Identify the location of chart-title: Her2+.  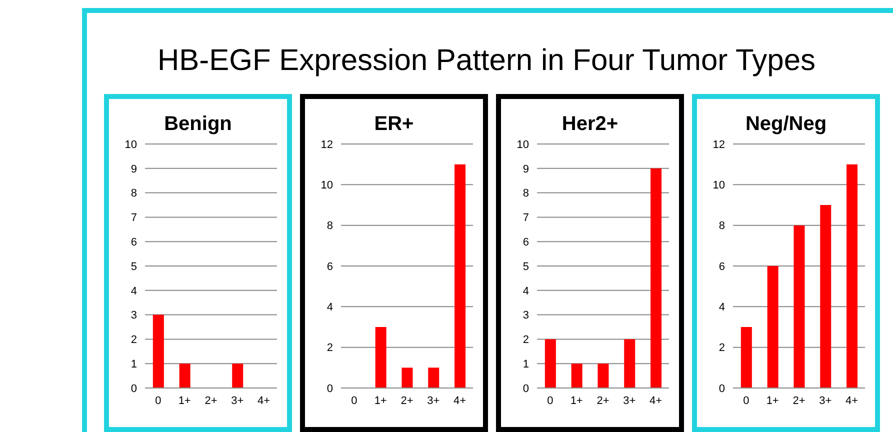
(590, 124).